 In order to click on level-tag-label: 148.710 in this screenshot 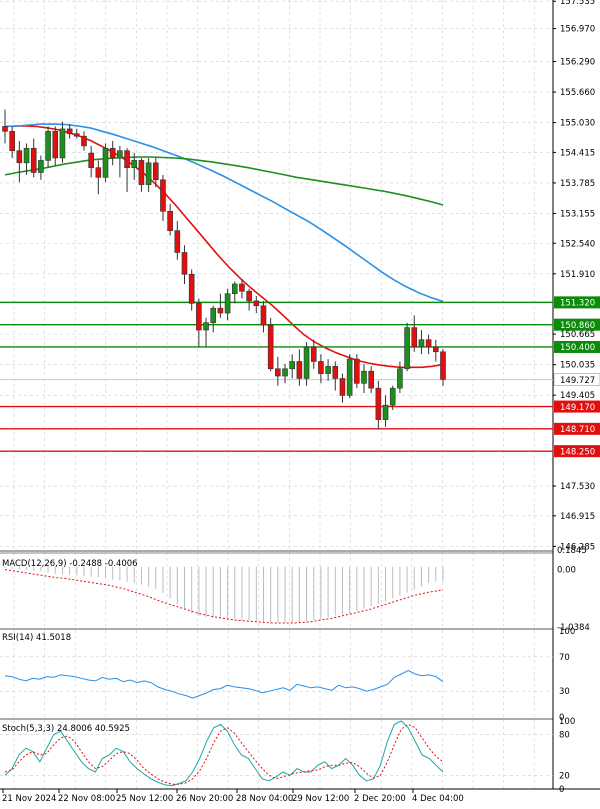, I will do `click(577, 430)`.